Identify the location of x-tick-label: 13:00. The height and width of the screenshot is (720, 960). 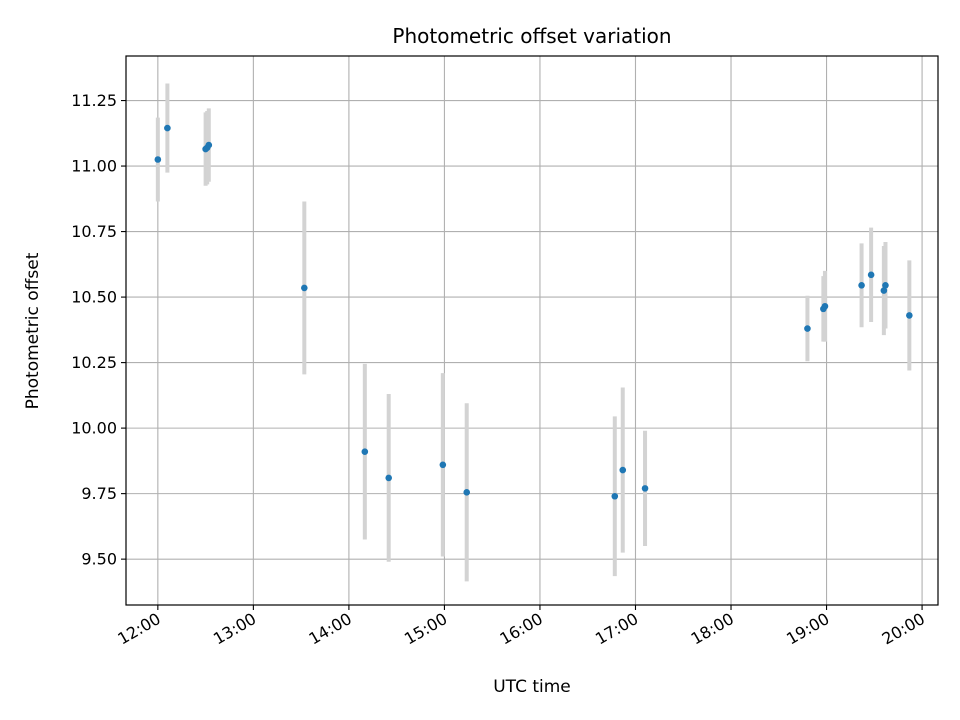
(234, 629).